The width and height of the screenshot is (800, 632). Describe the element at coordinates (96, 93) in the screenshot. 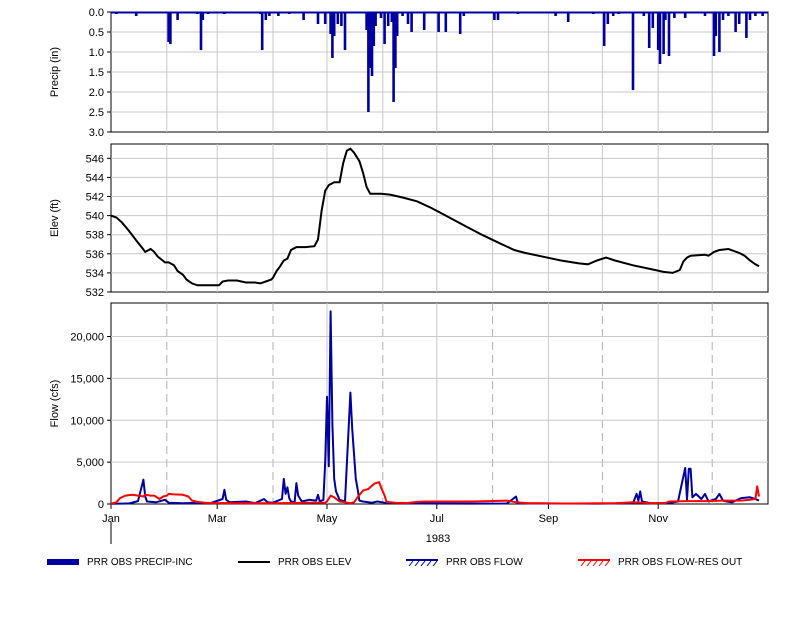

I see `y-tick-label-precip: 2.0` at that location.